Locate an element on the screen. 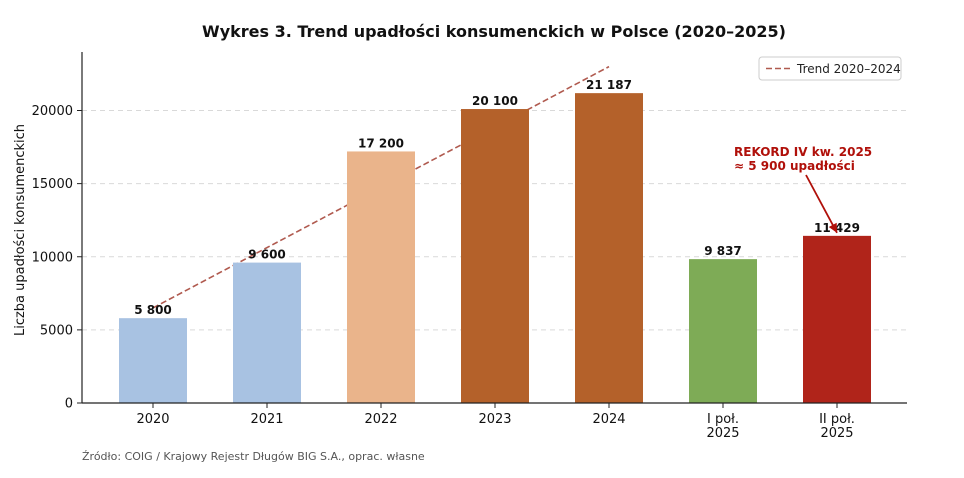  annotation-line-1: REKORD IV kw. 2025 is located at coordinates (803, 152).